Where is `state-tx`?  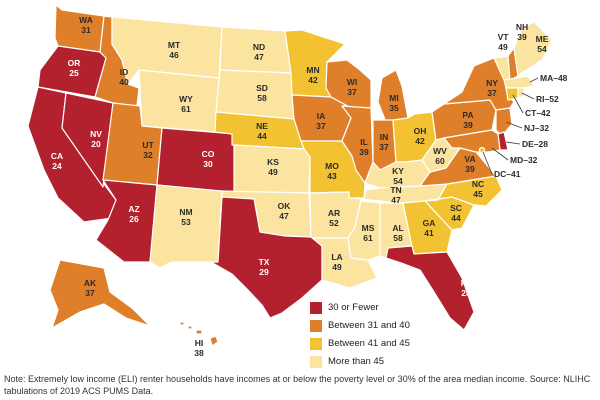 state-tx is located at coordinates (266, 257).